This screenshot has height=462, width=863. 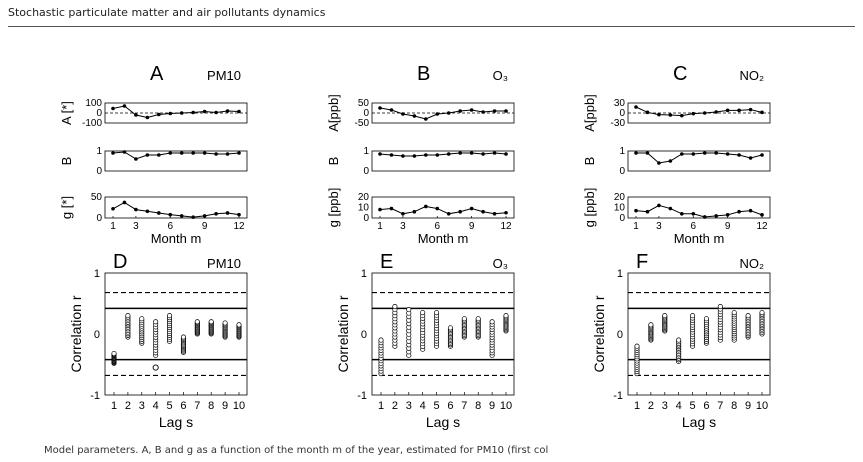 What do you see at coordinates (443, 334) in the screenshot?
I see `axes-box` at bounding box center [443, 334].